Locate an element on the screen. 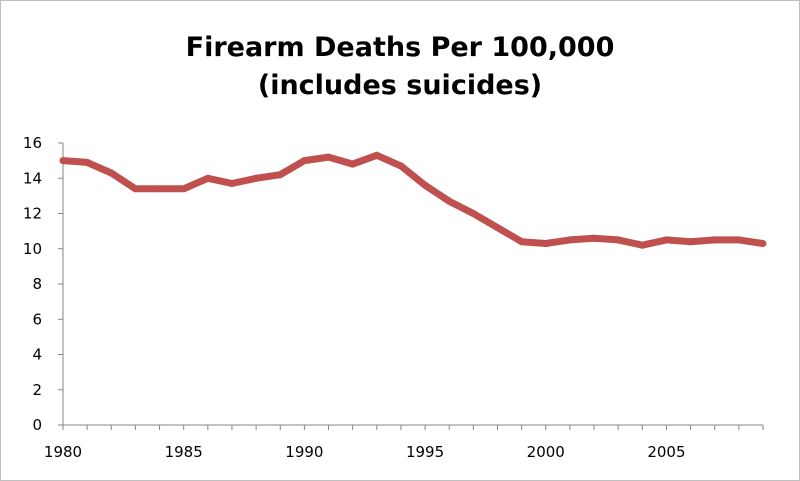 The image size is (800, 481). x-tick-label: 2000 is located at coordinates (546, 452).